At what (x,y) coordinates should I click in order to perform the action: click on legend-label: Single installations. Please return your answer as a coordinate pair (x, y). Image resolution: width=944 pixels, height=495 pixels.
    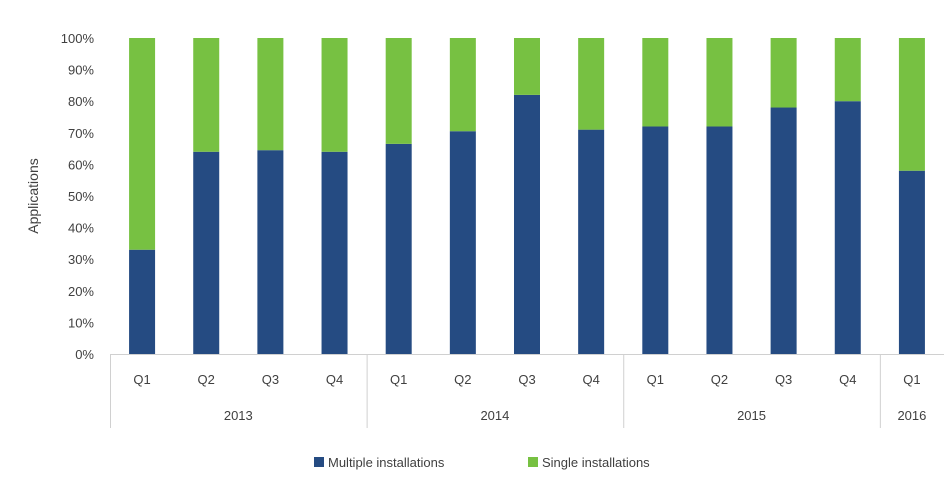
    Looking at the image, I should click on (596, 462).